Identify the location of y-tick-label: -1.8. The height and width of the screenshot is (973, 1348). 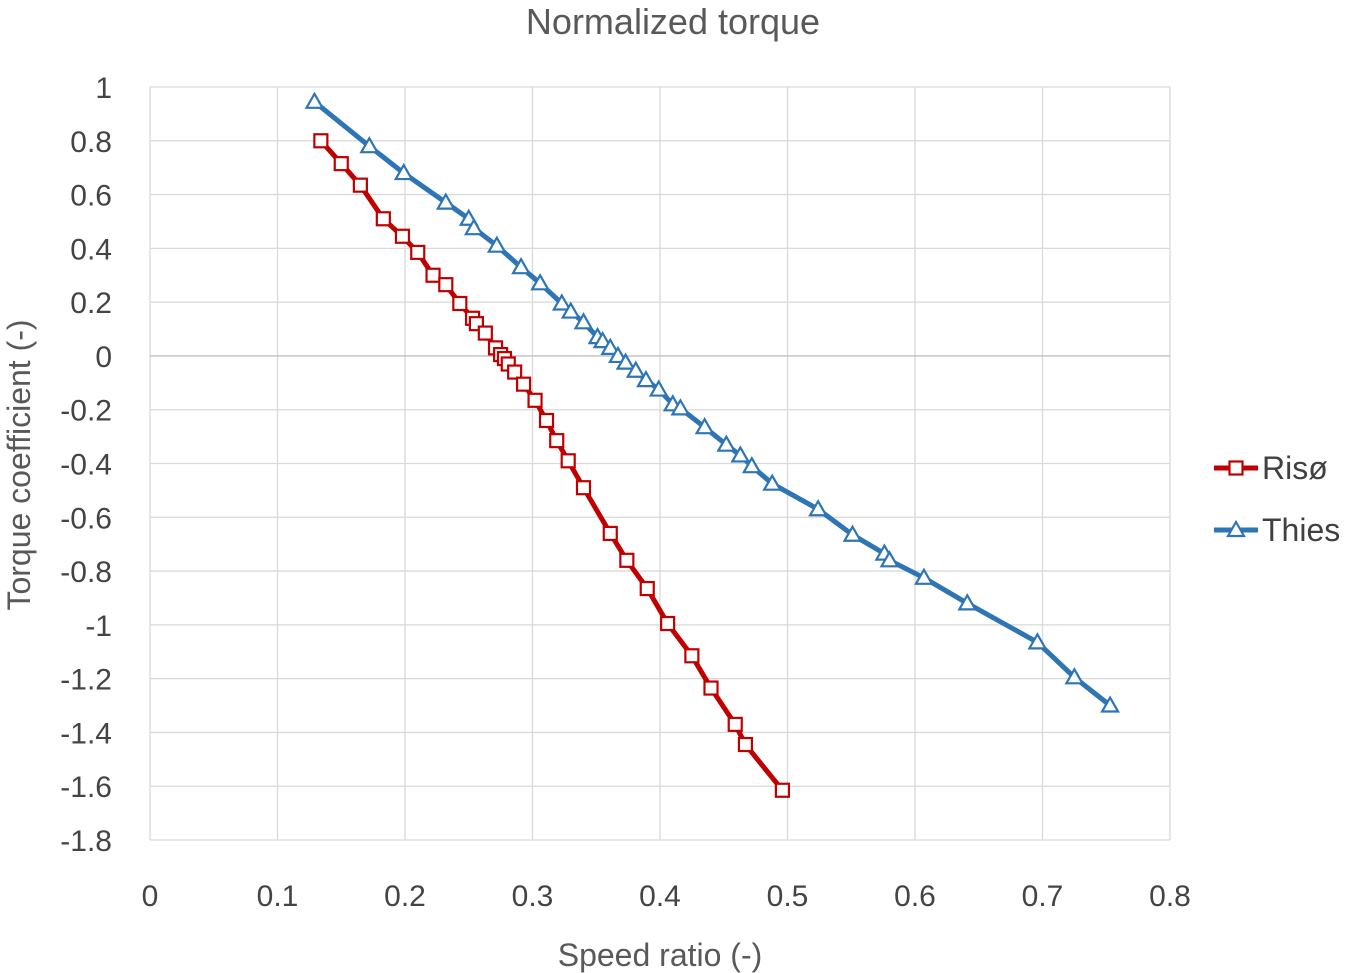
(86, 841).